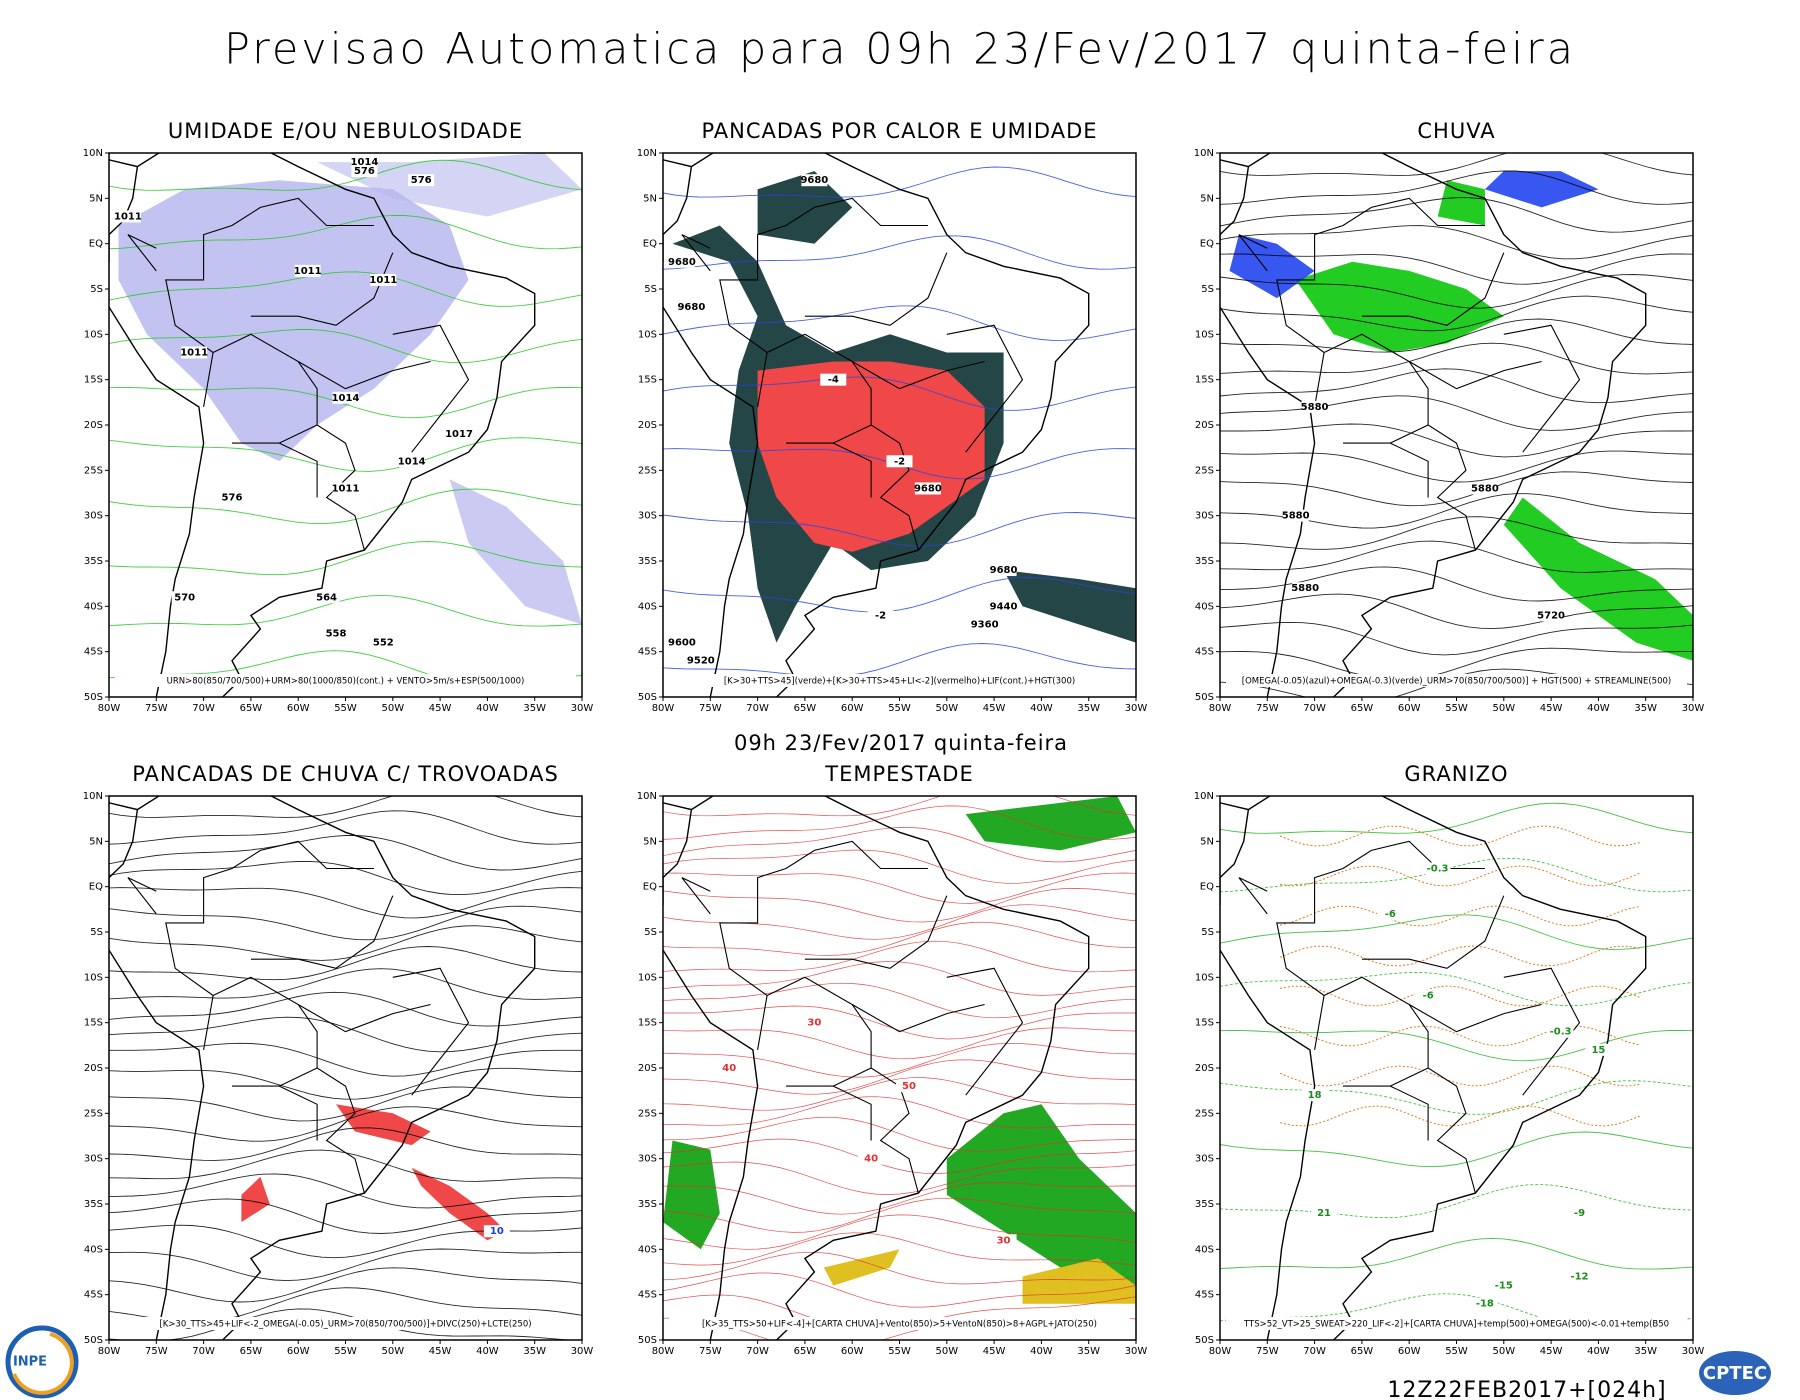 This screenshot has height=1400, width=1800. Describe the element at coordinates (1456, 774) in the screenshot. I see `panel-title: GRANIZO` at that location.